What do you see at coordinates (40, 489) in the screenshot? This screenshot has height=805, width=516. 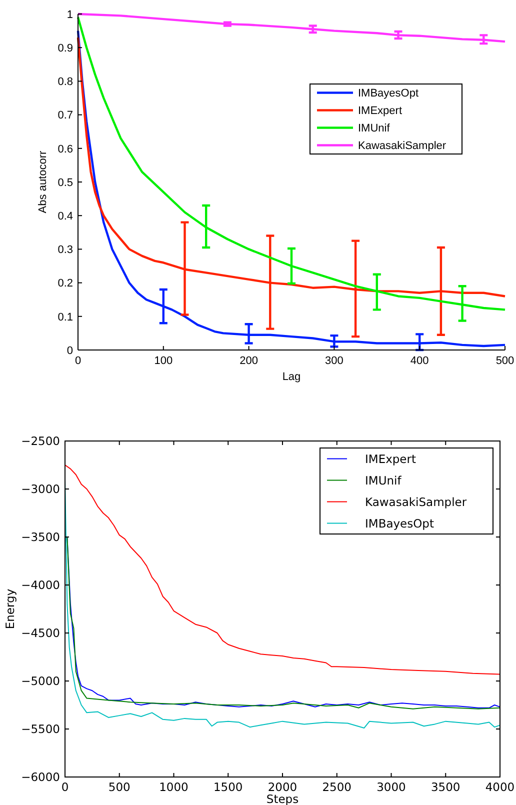 I see `y-tick-label: −3000` at bounding box center [40, 489].